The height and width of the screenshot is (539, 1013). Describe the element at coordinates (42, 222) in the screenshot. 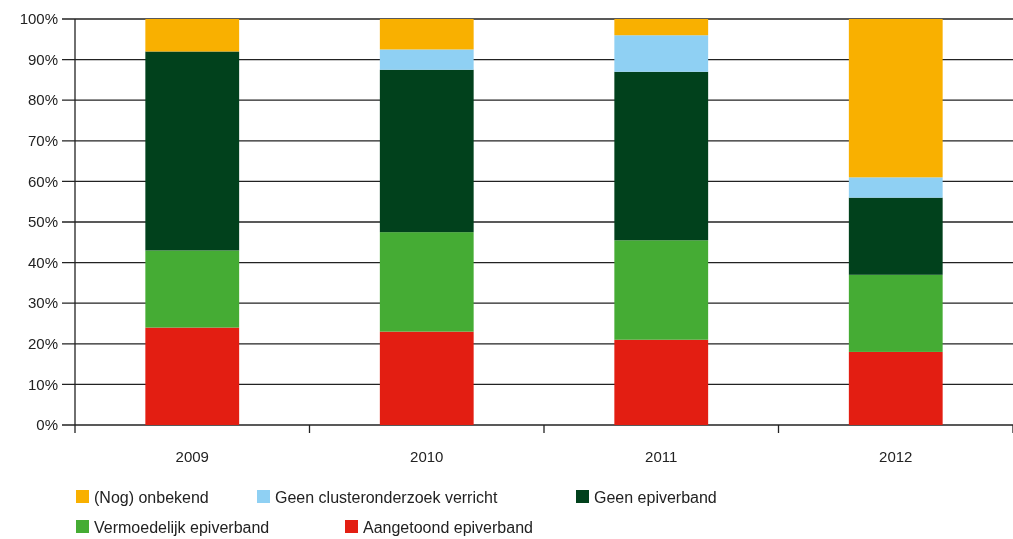

I see `y-tick-label: 50%` at that location.